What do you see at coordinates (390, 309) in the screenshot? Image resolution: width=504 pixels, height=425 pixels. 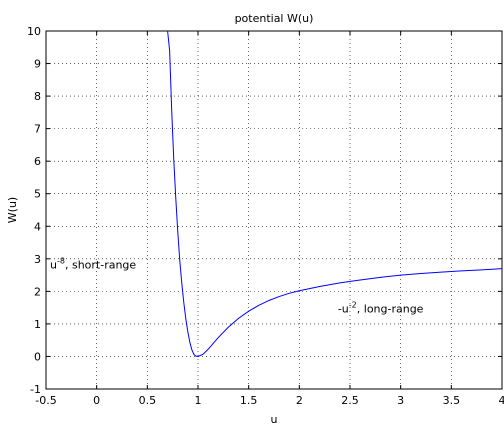 I see `annotation-long-range-text: , long-range` at bounding box center [390, 309].